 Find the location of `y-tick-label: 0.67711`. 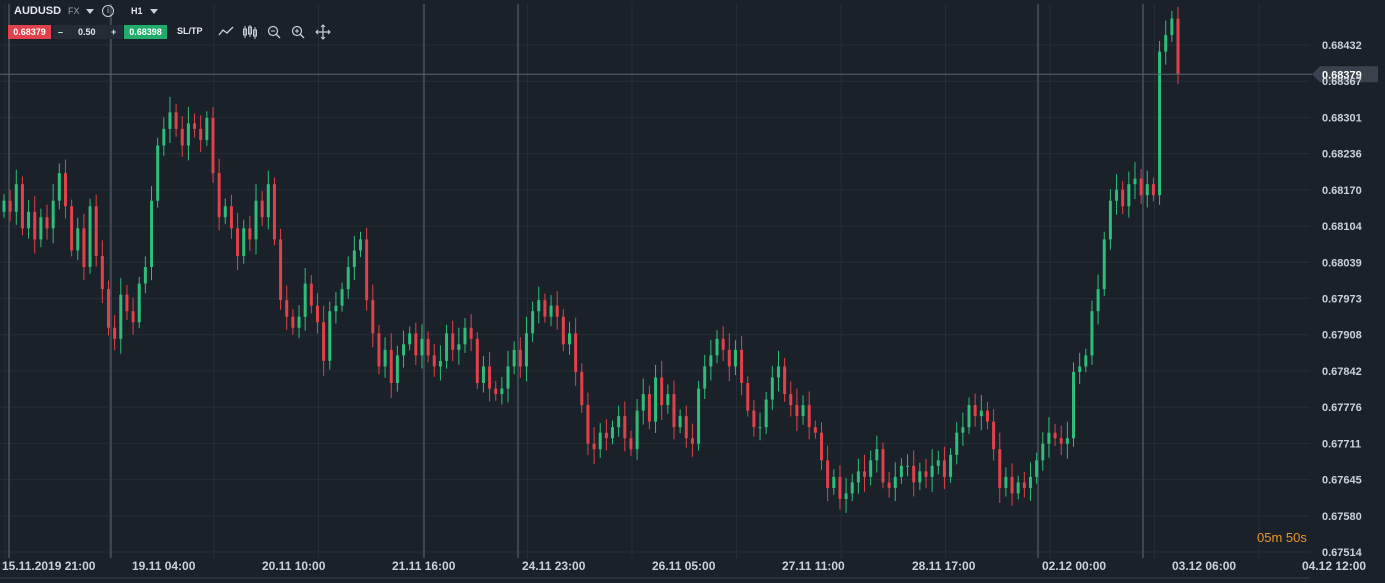

y-tick-label: 0.67711 is located at coordinates (1341, 444).